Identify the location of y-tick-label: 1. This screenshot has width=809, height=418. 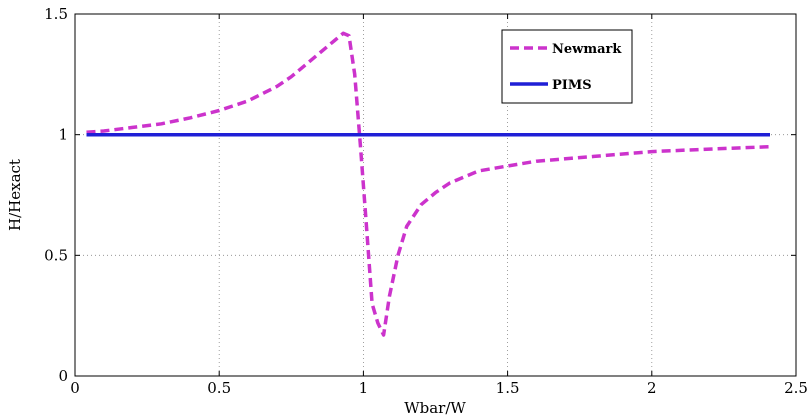
(63, 135).